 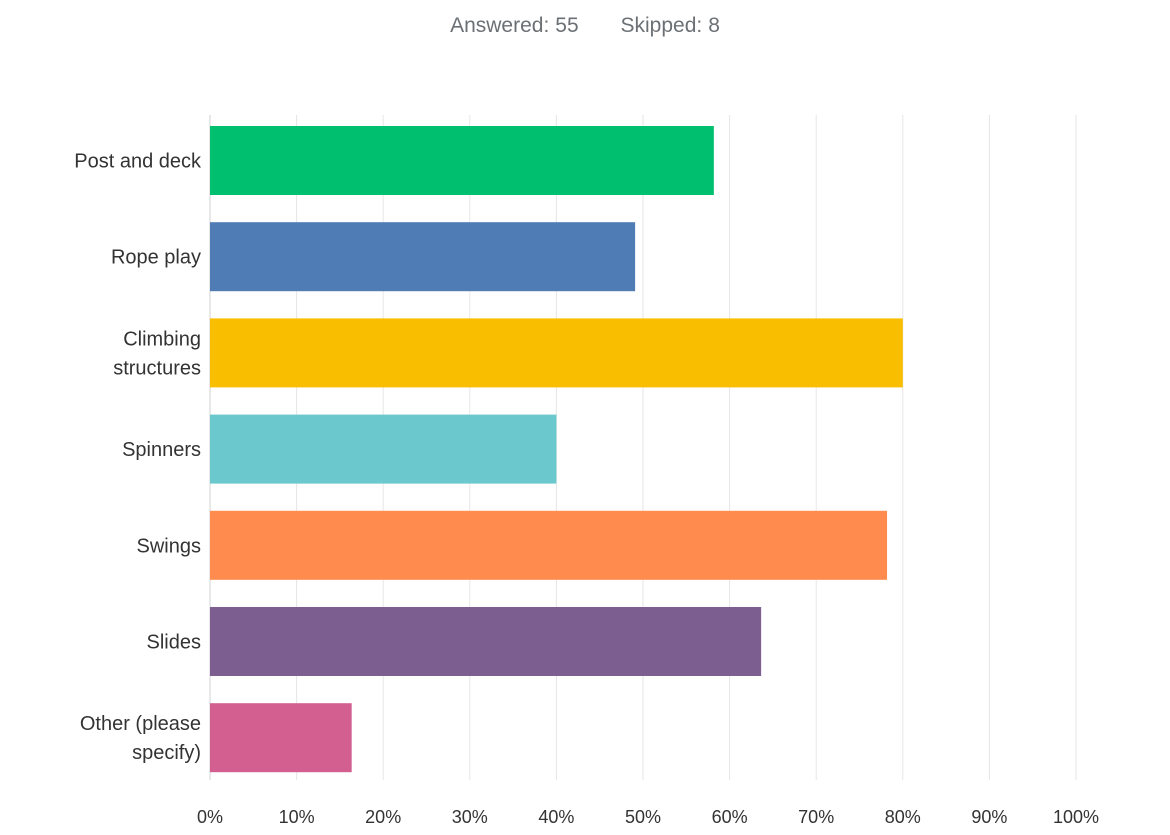 I want to click on x-tick-label: 80%, so click(x=903, y=817).